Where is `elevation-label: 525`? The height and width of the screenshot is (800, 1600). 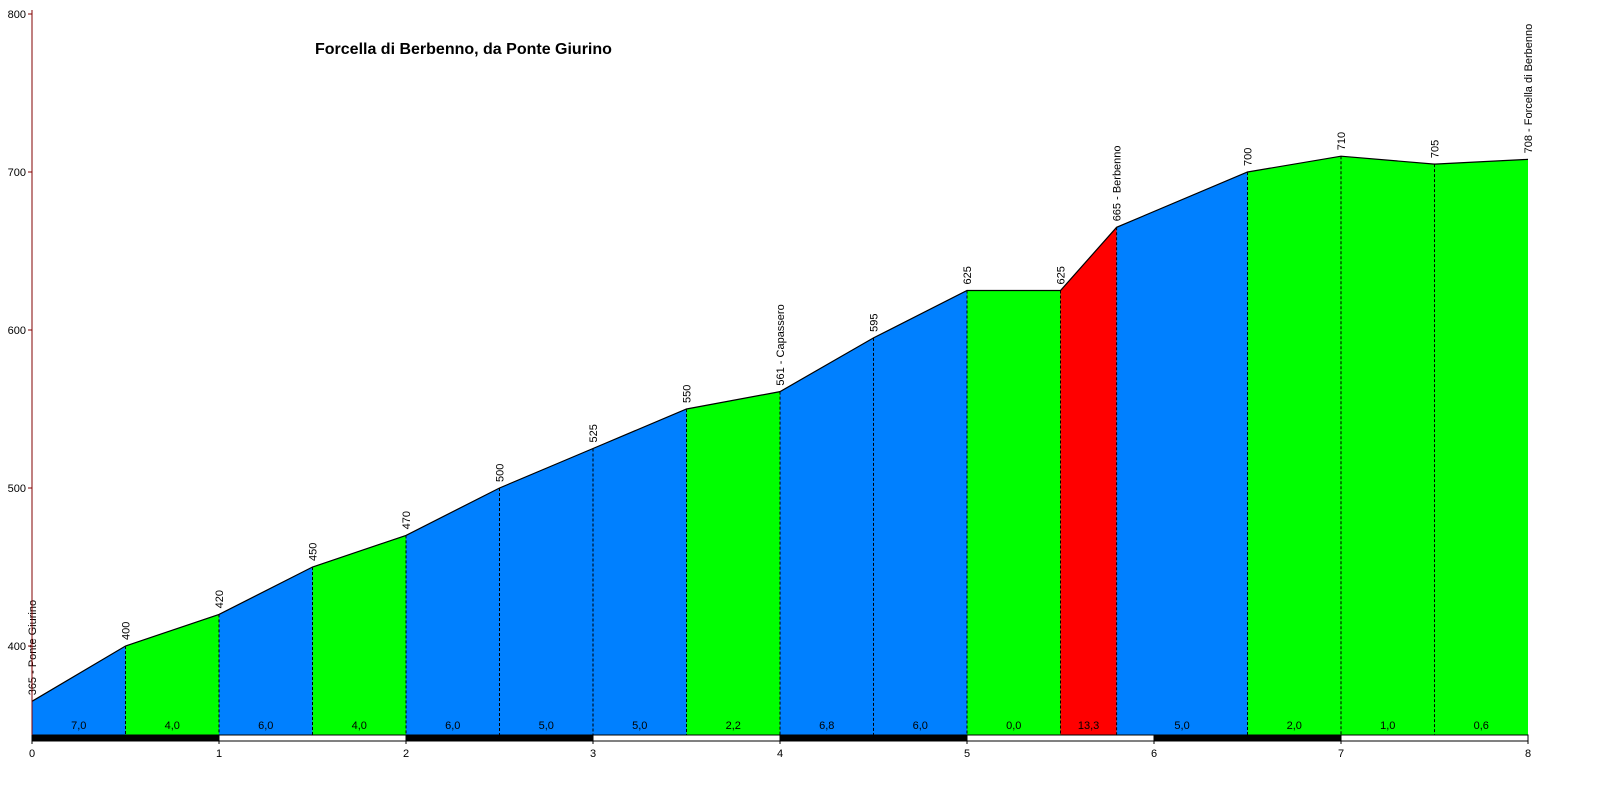 elevation-label: 525 is located at coordinates (594, 433).